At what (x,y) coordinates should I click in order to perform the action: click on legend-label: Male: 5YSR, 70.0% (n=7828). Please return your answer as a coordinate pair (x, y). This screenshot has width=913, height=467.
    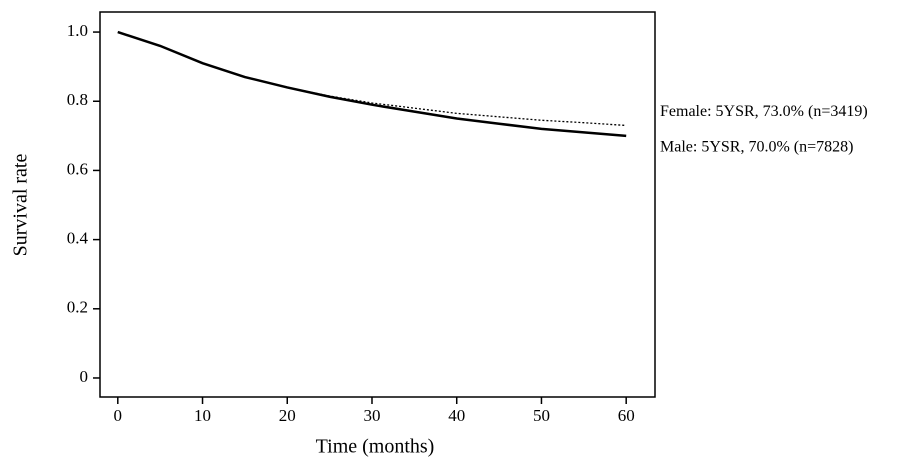
    Looking at the image, I should click on (756, 147).